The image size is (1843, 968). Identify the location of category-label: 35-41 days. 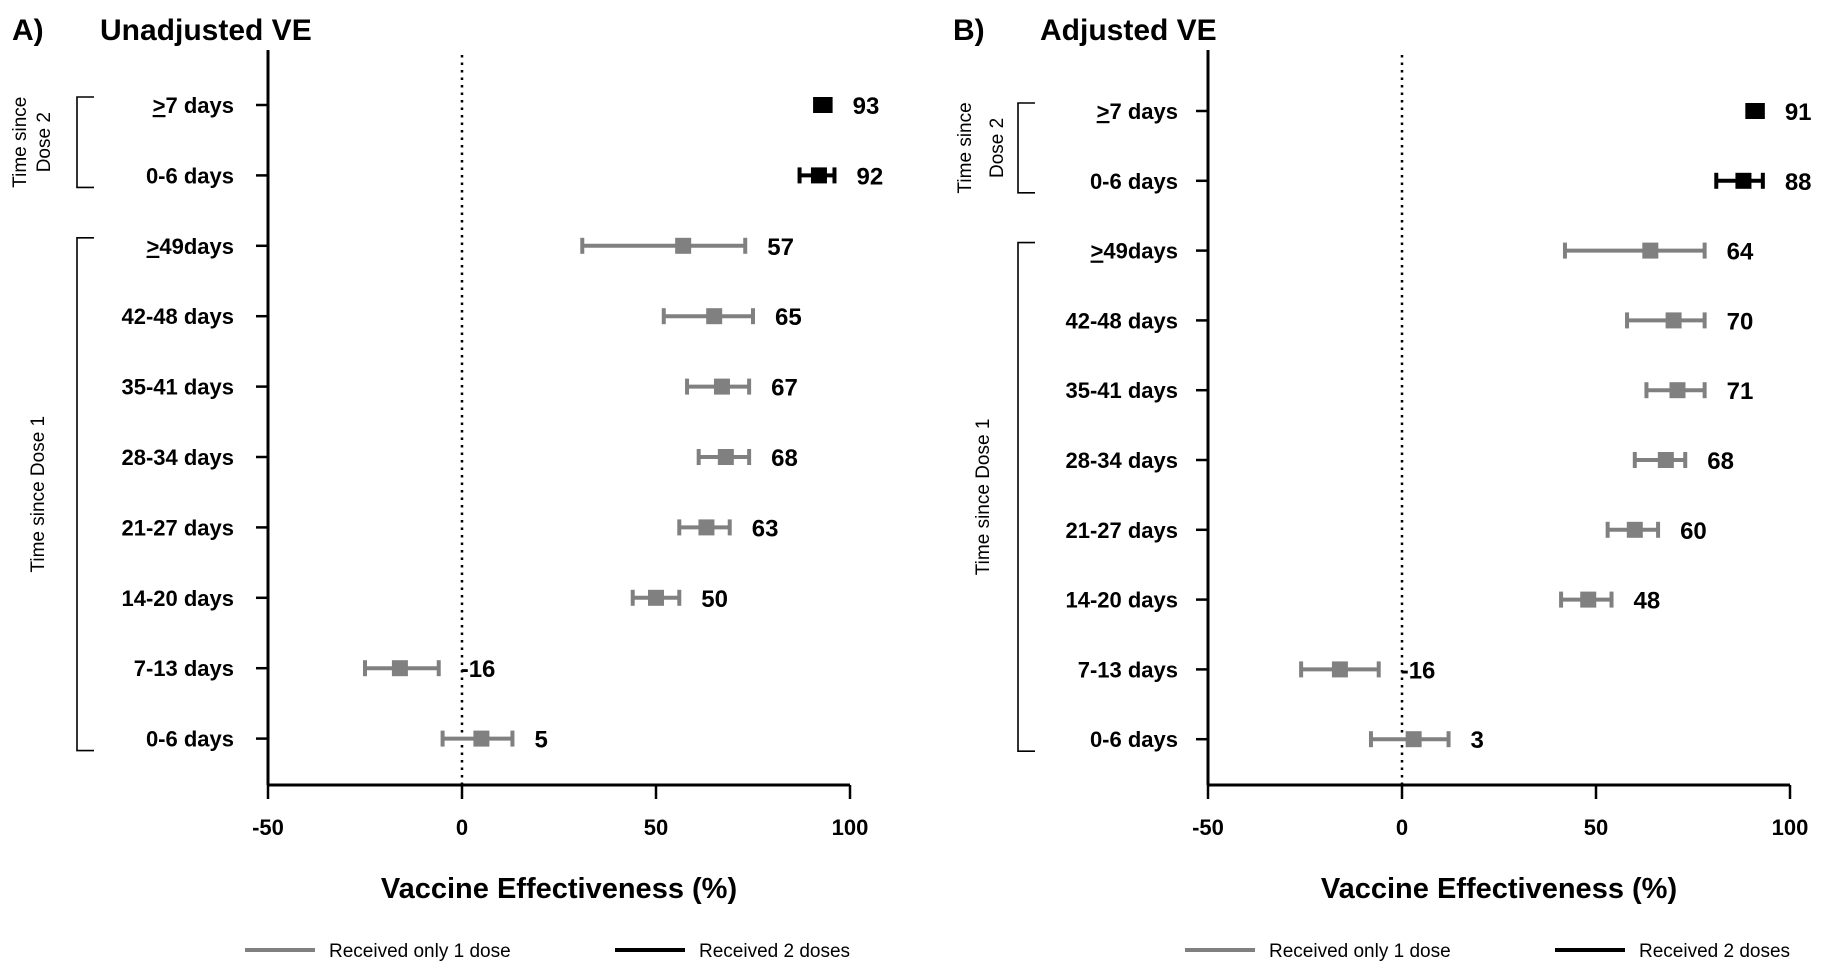
(177, 387).